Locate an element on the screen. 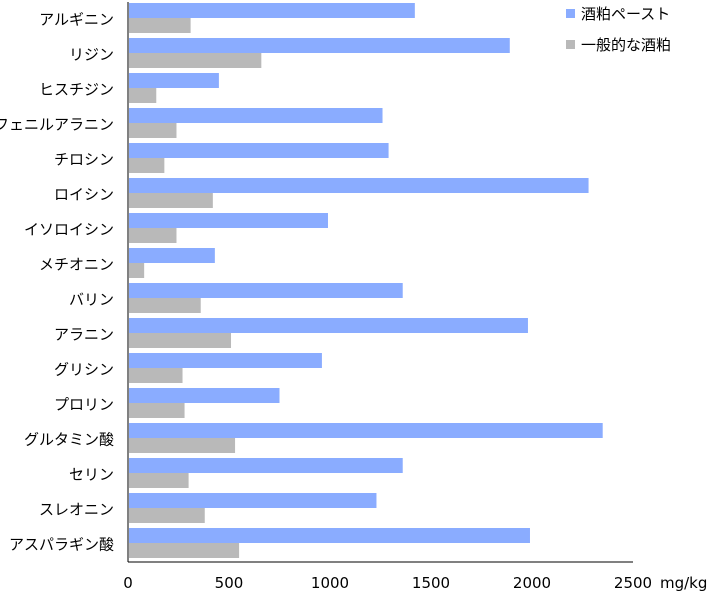  category-label: イソロイシン is located at coordinates (69, 230).